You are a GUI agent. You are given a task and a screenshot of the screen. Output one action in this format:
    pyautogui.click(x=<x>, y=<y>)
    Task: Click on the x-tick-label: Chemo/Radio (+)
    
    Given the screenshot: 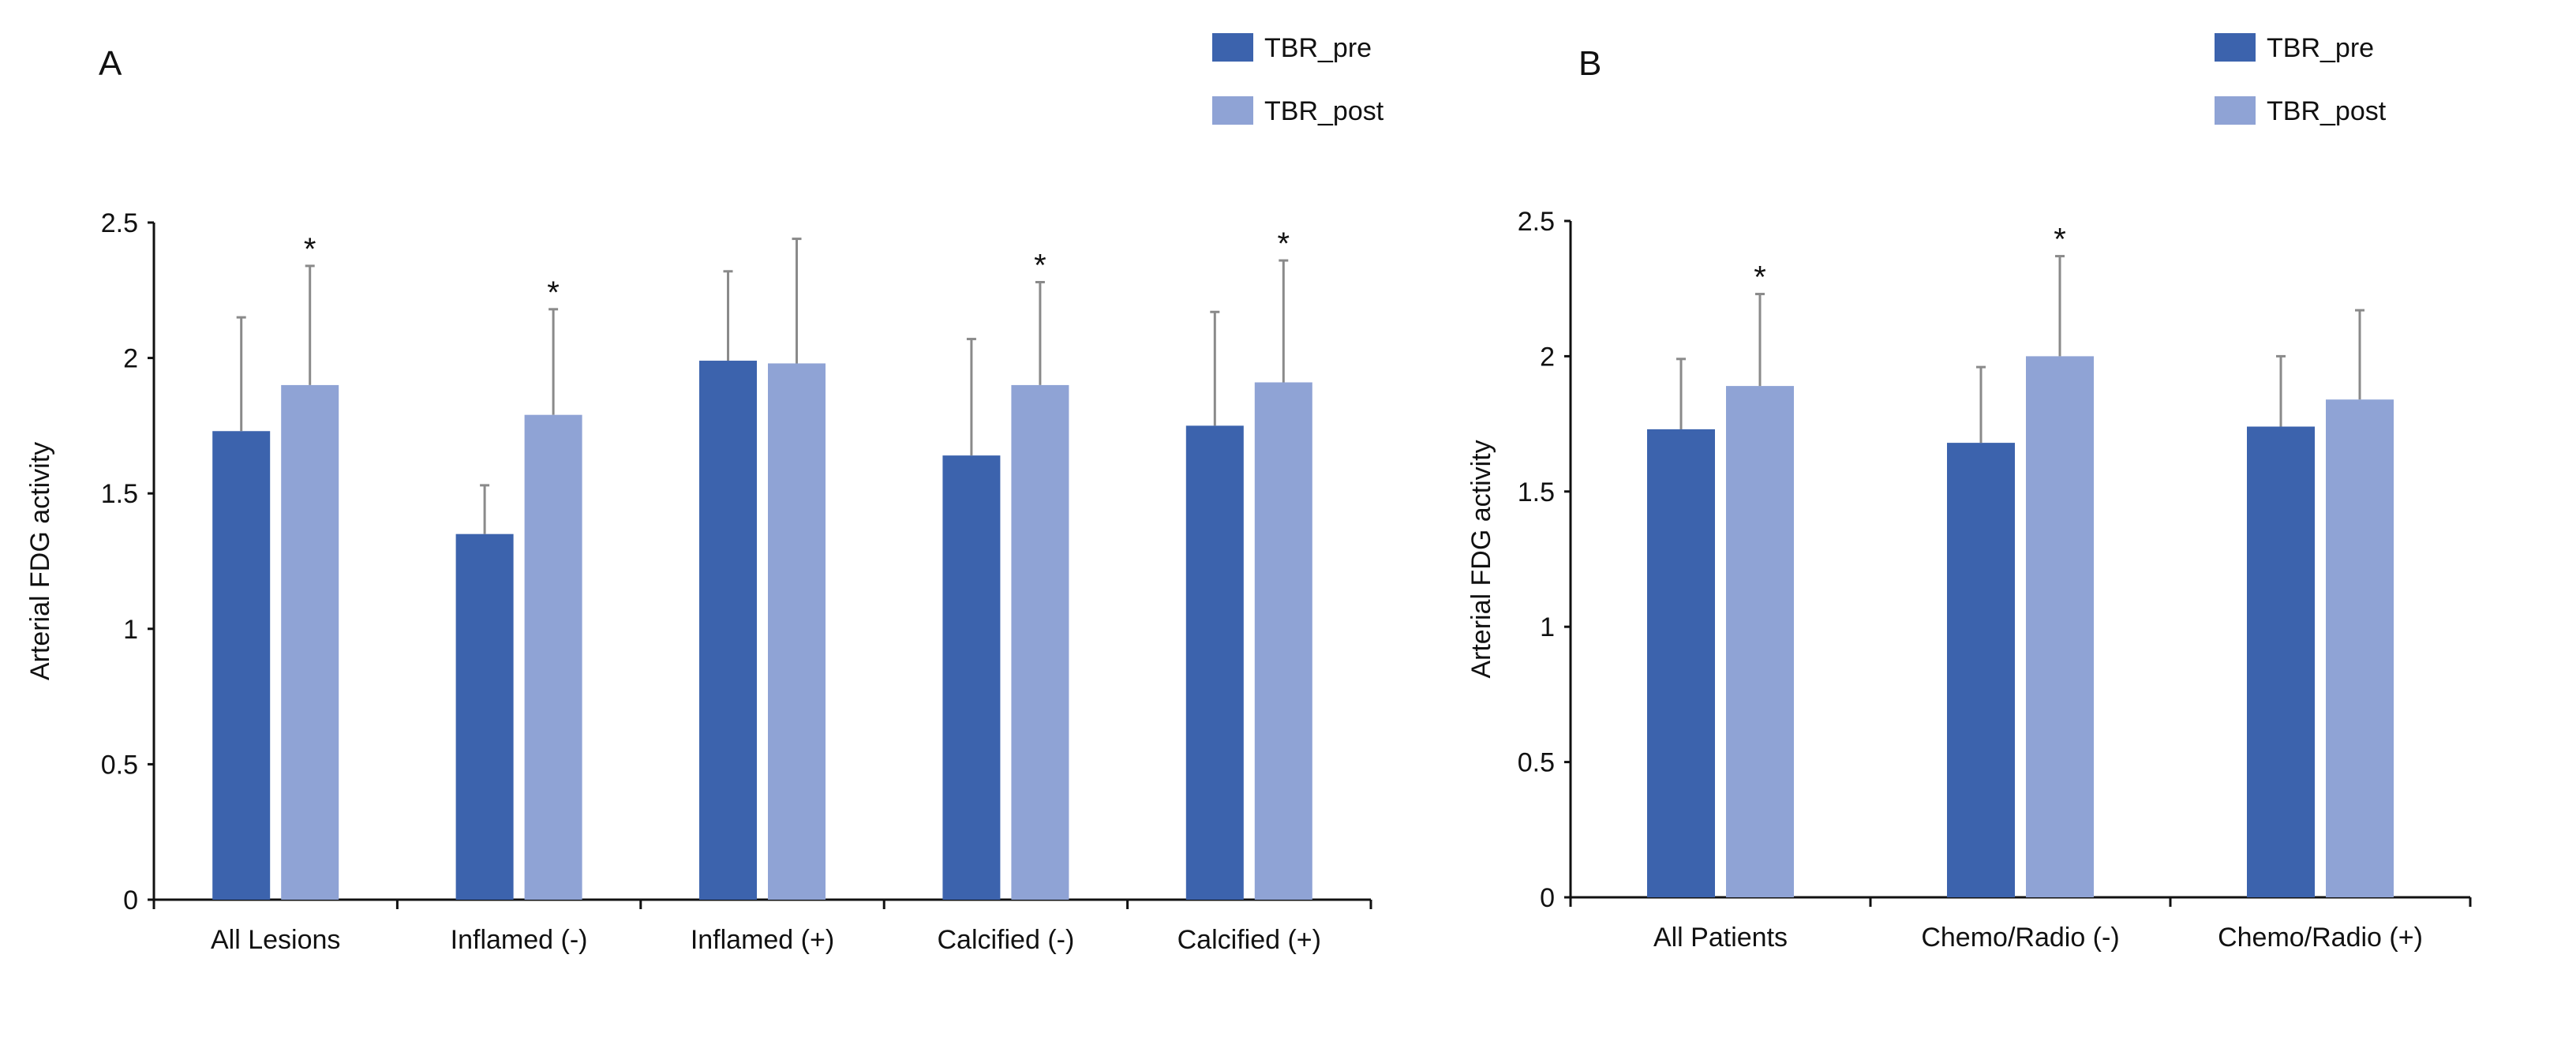 What is the action you would take?
    pyautogui.click(x=2320, y=938)
    